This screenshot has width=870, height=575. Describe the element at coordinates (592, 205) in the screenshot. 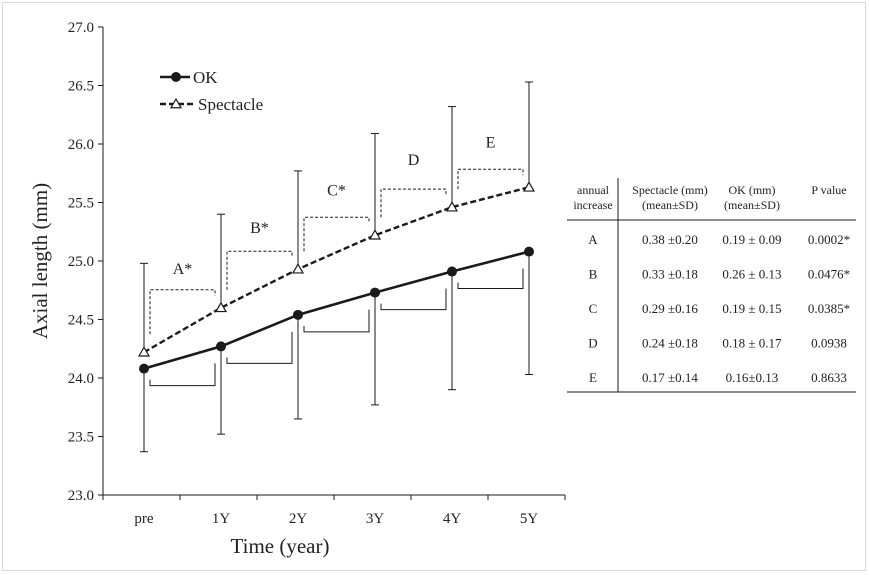

I see `table-header-cell: increase` at that location.